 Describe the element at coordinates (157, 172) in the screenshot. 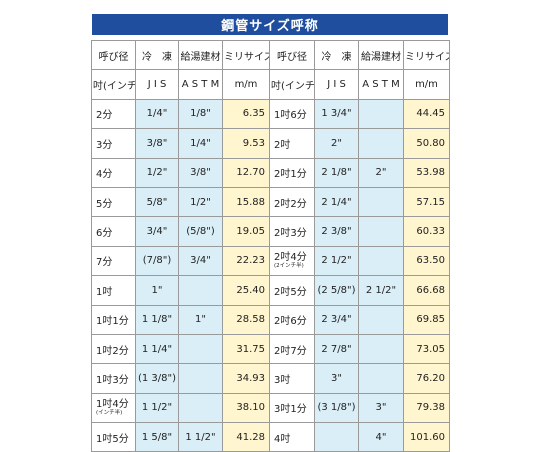

I see `jis-size-cell: 1/2"` at that location.